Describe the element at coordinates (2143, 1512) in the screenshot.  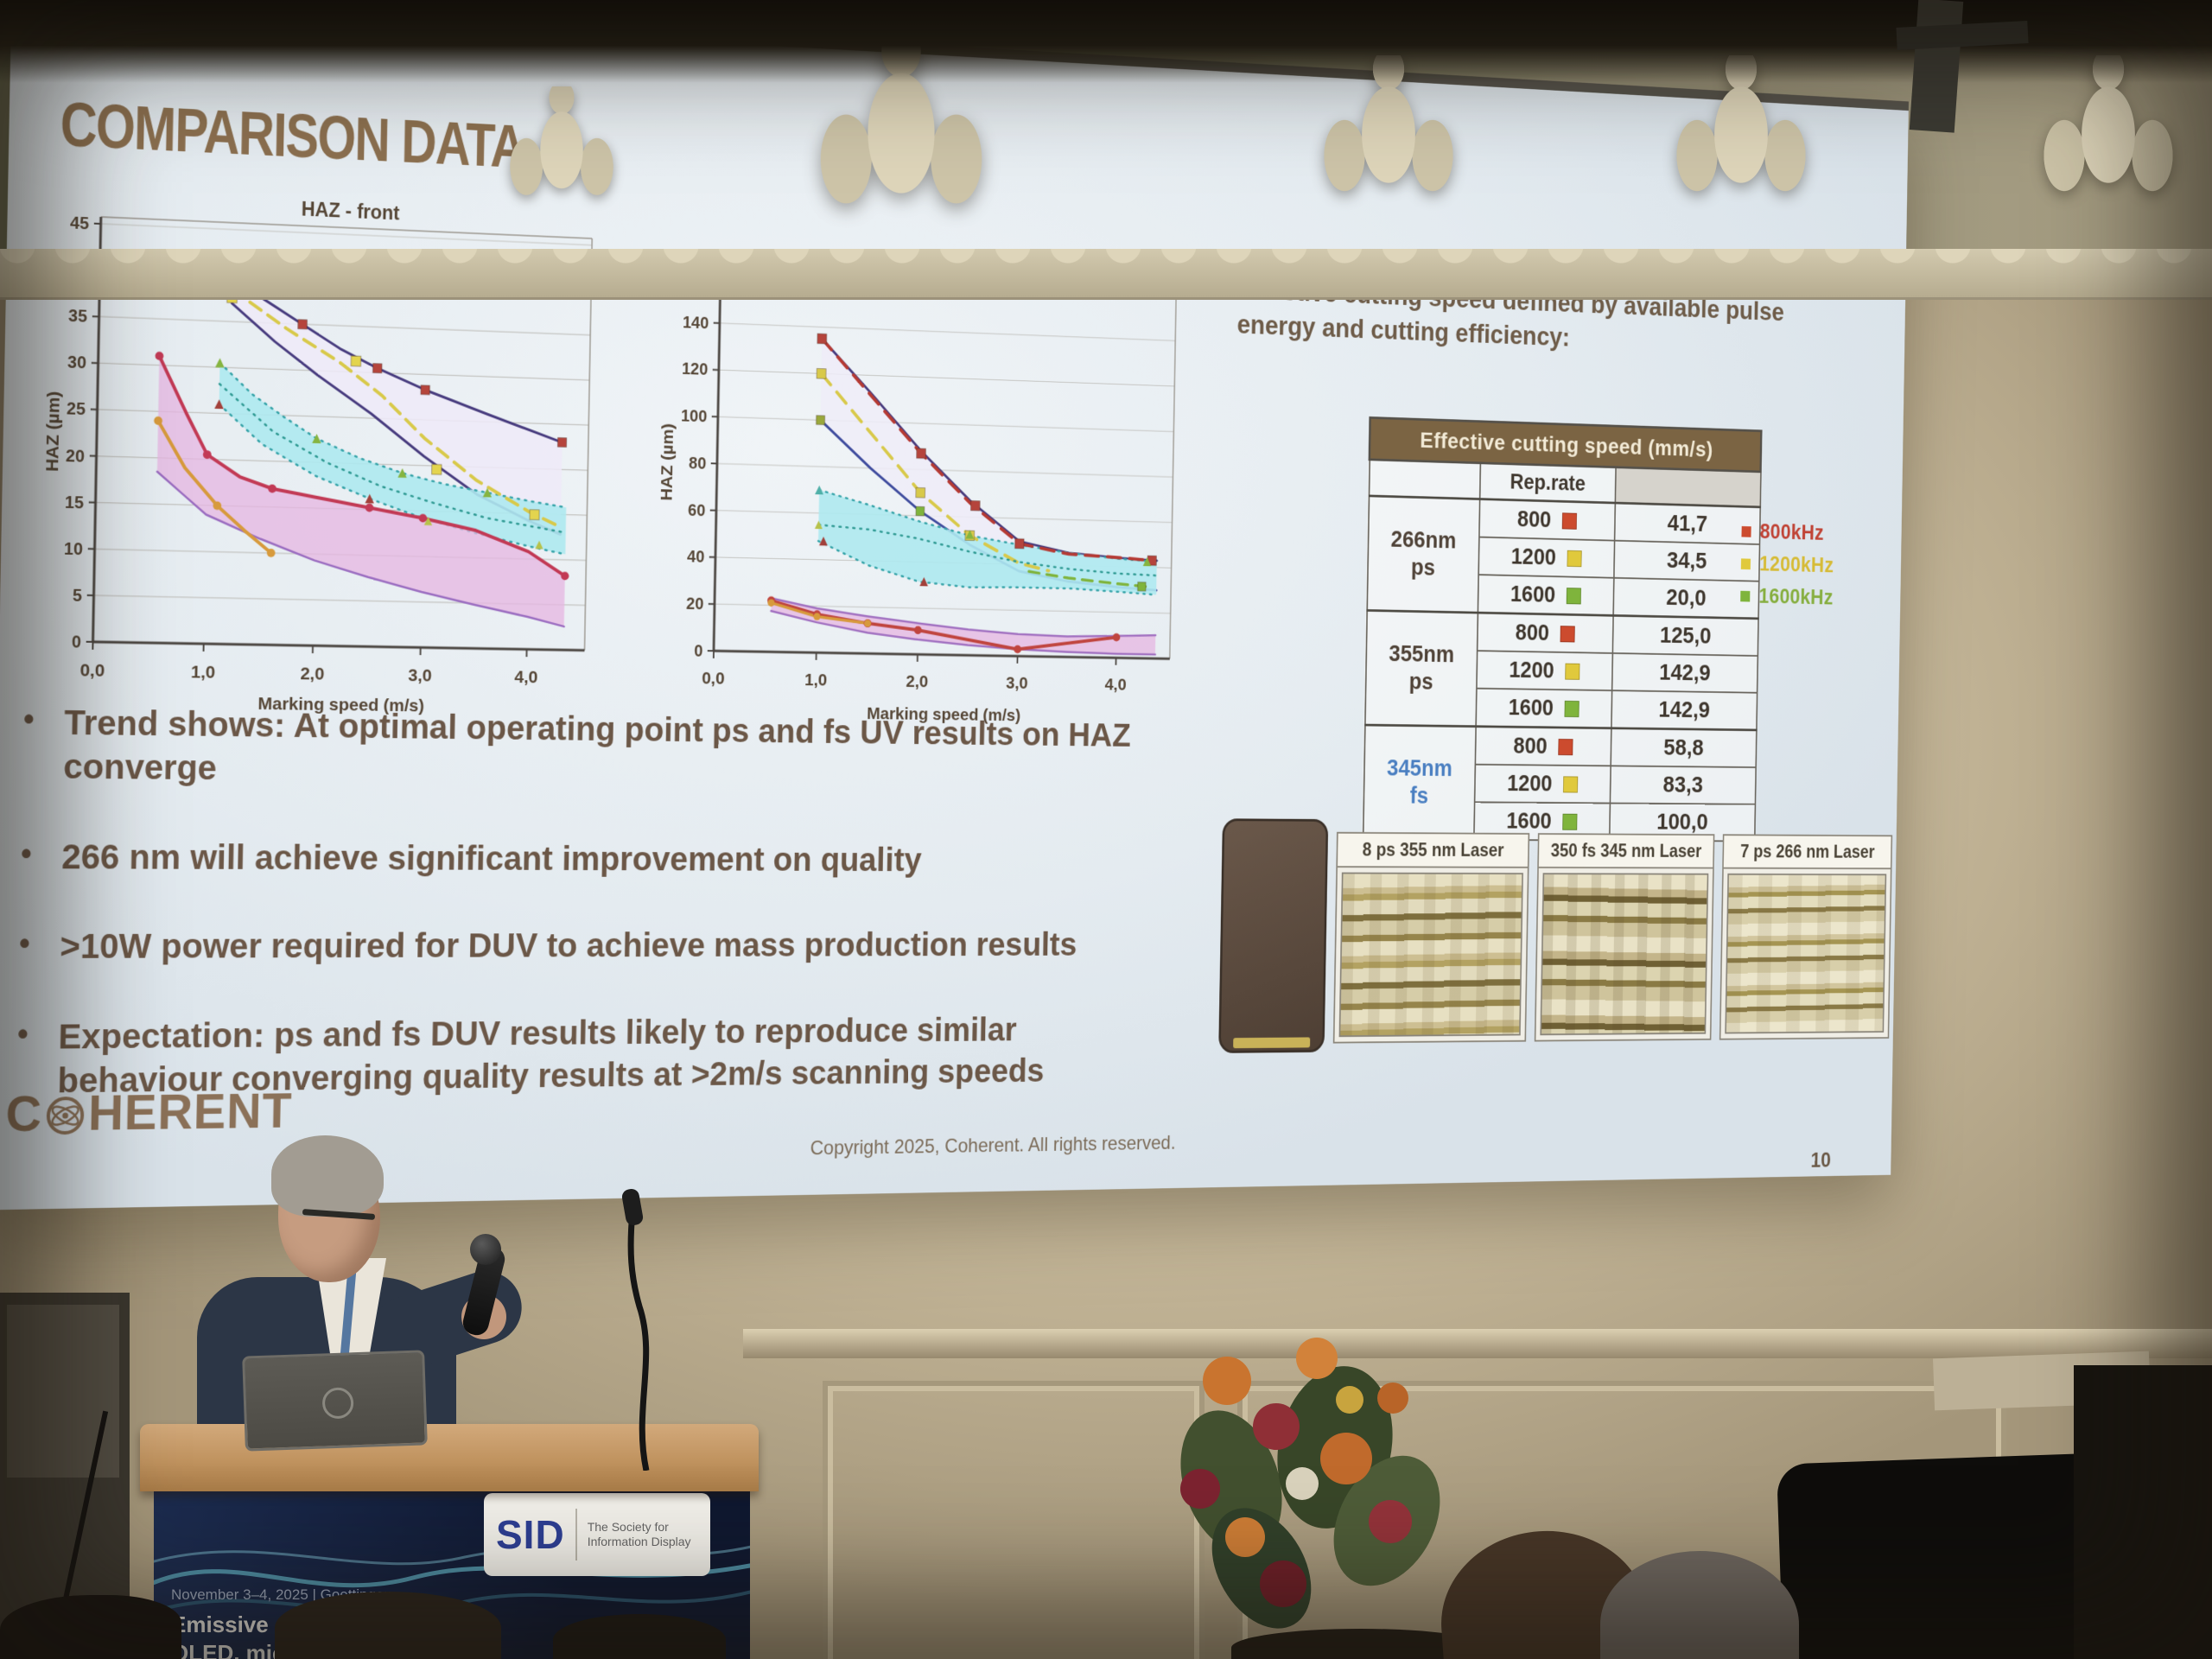
I see `equipment-corner` at that location.